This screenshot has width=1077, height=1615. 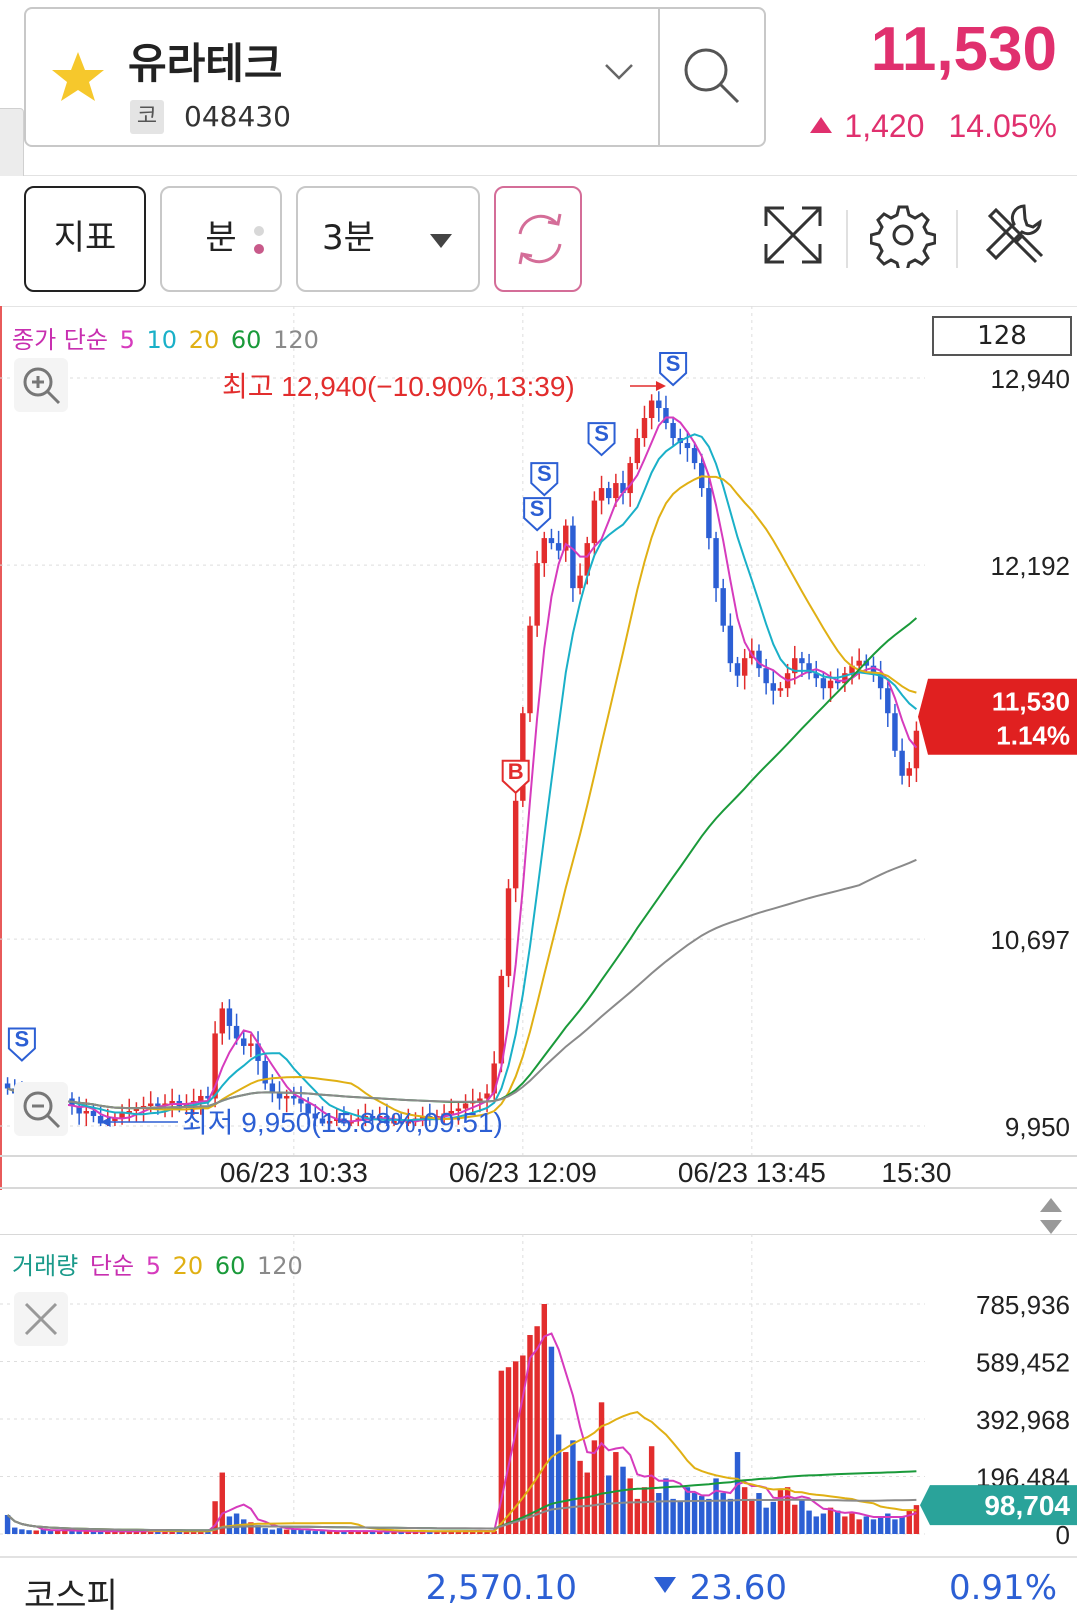 I want to click on fullscreen-icon, so click(x=793, y=235).